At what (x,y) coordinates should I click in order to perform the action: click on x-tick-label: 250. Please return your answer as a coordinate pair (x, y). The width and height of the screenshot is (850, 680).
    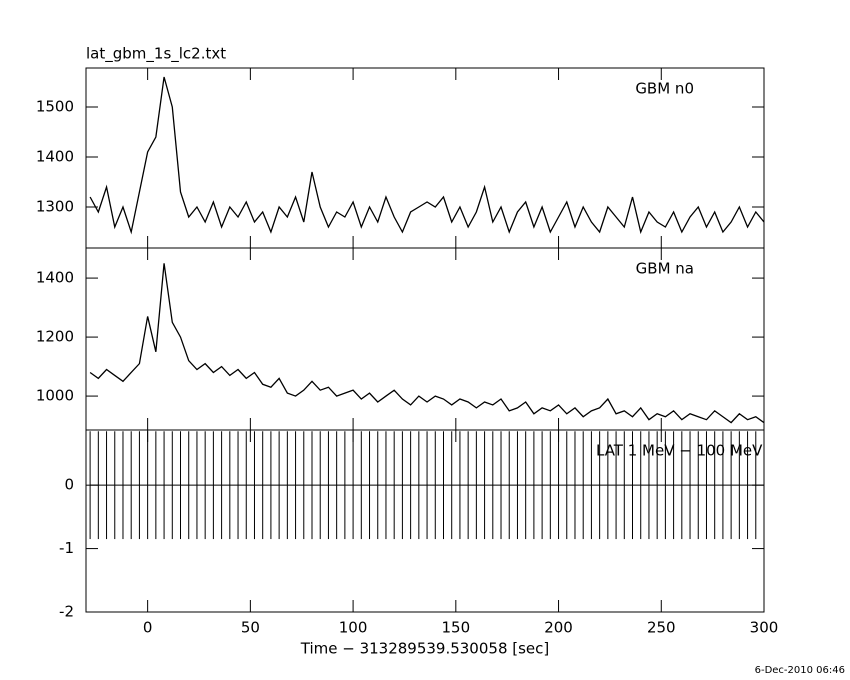
    Looking at the image, I should click on (661, 628).